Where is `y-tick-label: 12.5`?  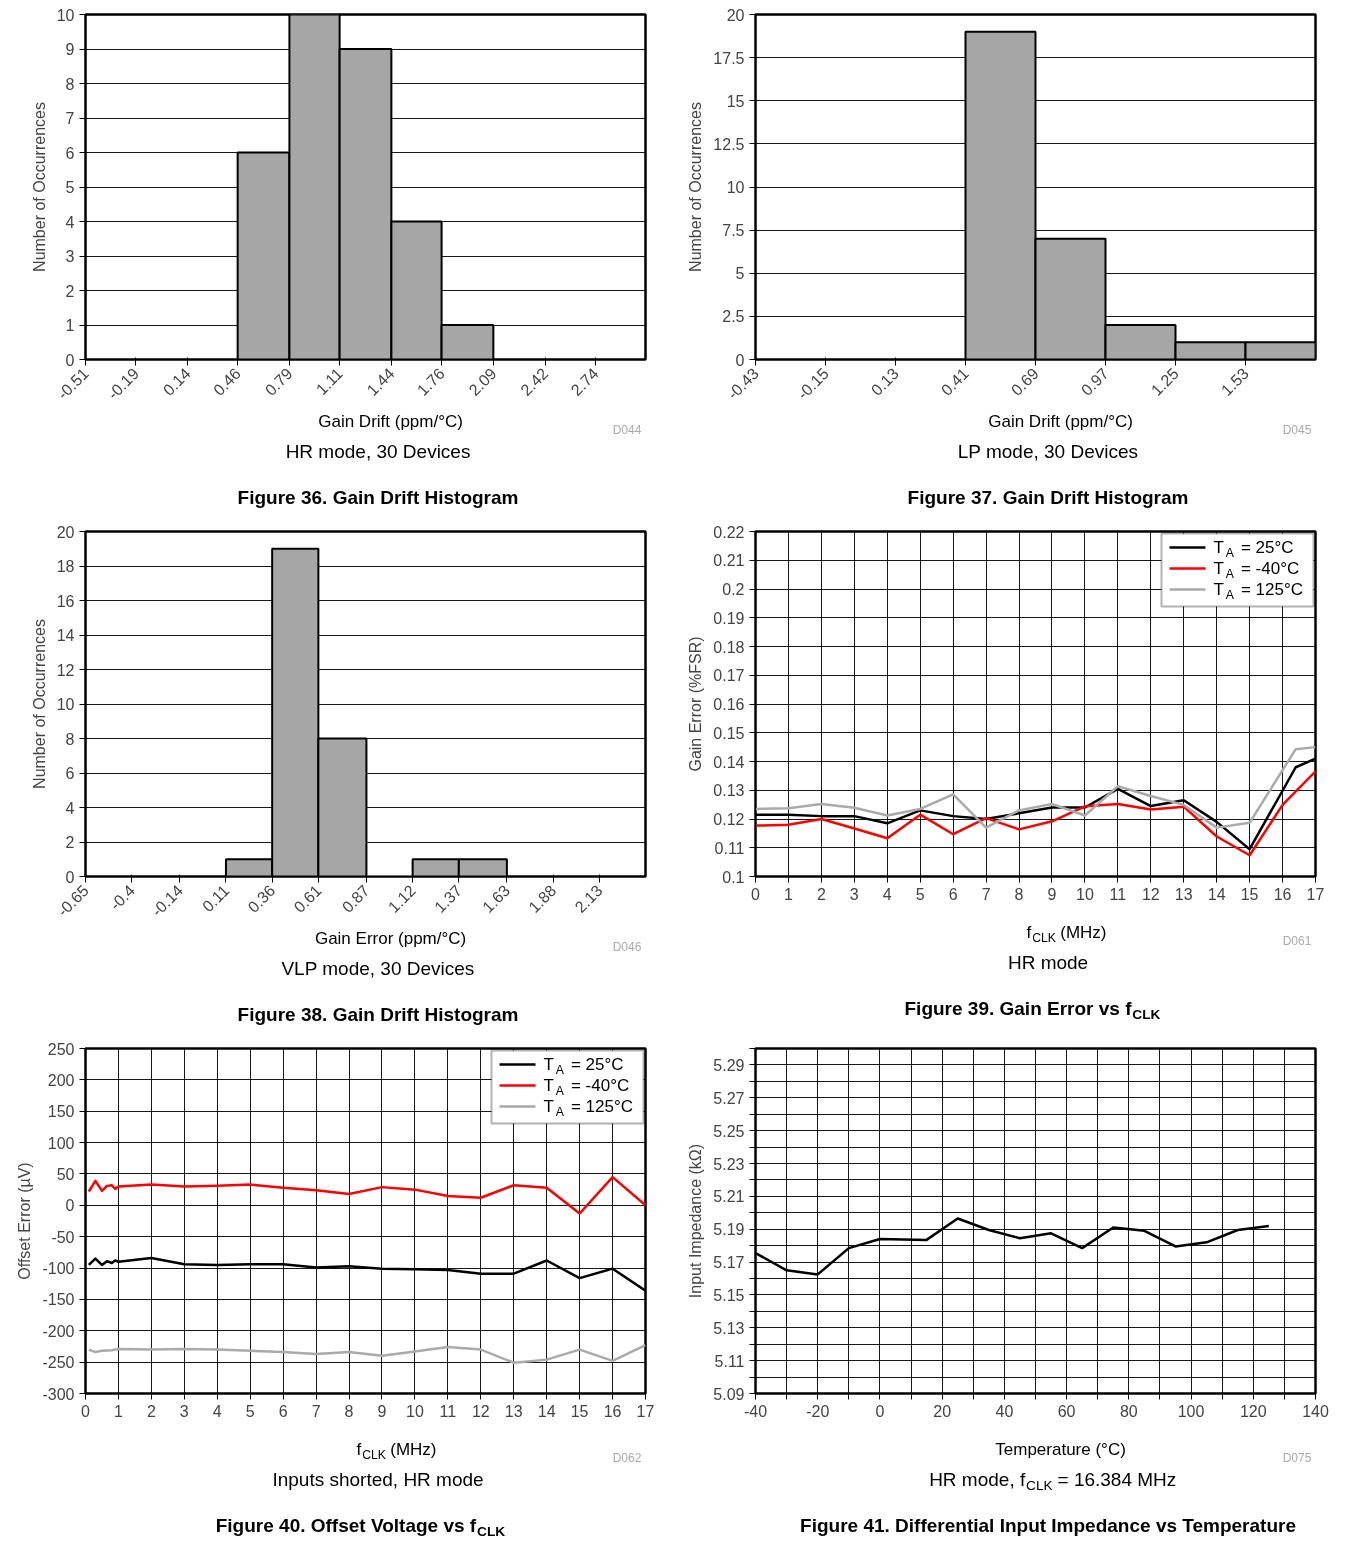 y-tick-label: 12.5 is located at coordinates (729, 144).